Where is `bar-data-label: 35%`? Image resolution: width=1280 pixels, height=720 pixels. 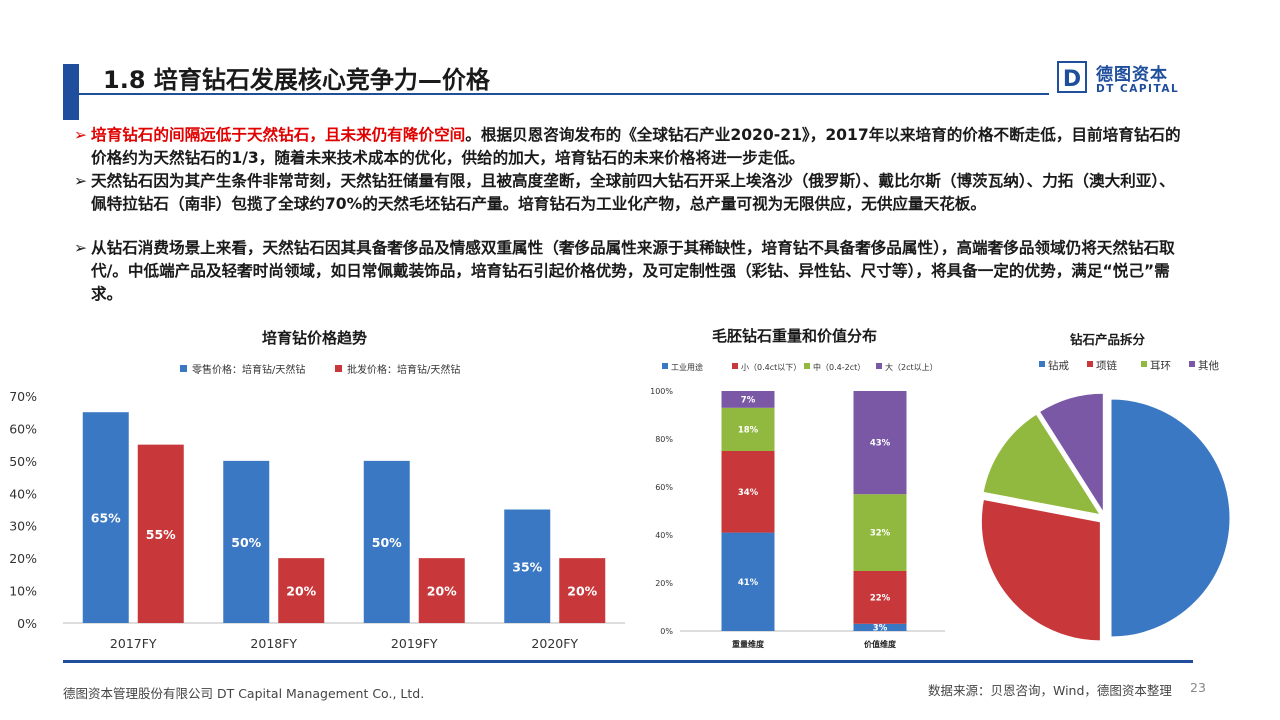 bar-data-label: 35% is located at coordinates (527, 566).